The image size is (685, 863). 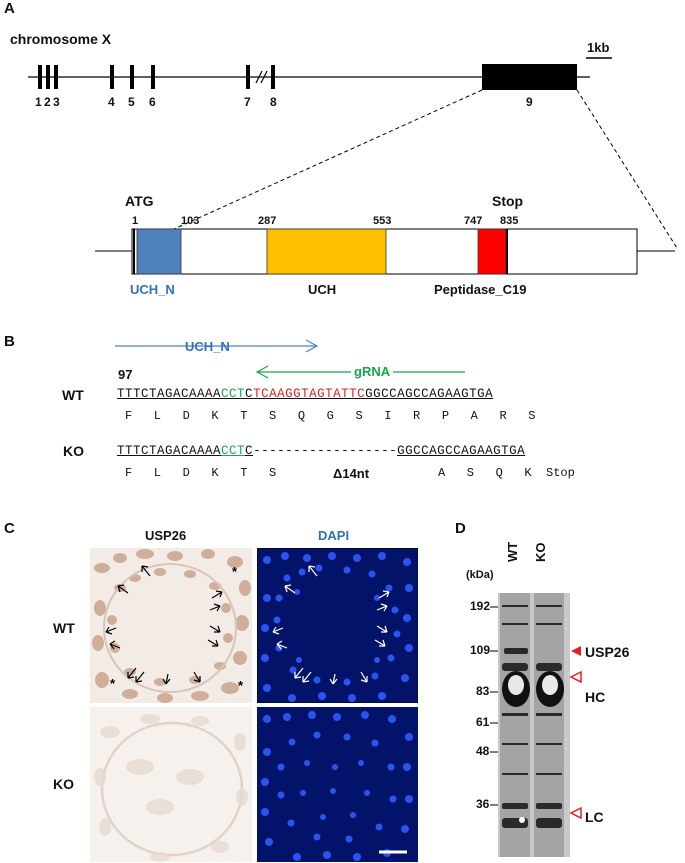 What do you see at coordinates (326, 251) in the screenshot?
I see `domain-uch` at bounding box center [326, 251].